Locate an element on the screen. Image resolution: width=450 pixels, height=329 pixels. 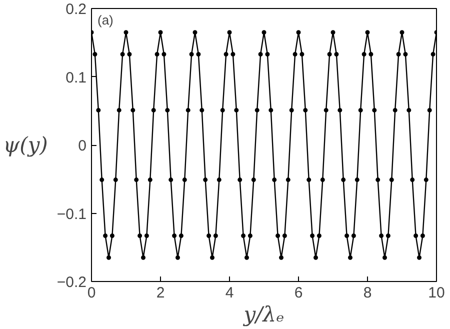
x-tick-label: 8 is located at coordinates (367, 293).